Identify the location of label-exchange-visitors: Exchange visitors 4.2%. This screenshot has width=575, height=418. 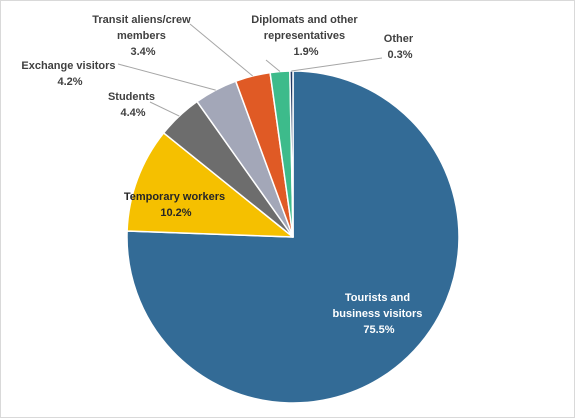
(69, 74).